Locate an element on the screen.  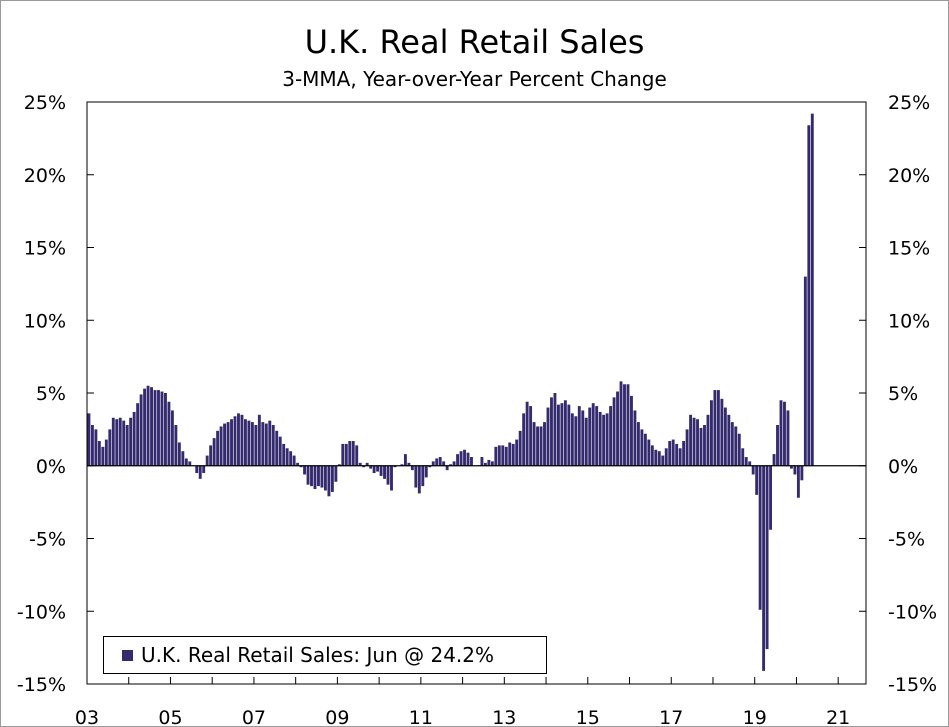
y-tick-label-left: -5% is located at coordinates (47, 540).